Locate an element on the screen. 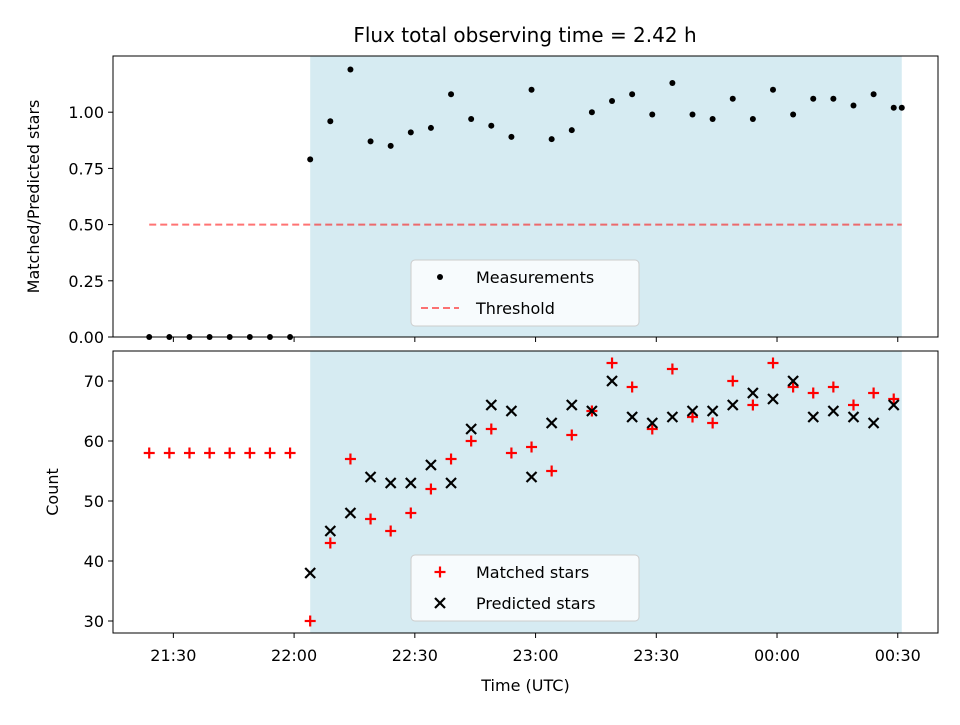 This screenshot has width=960, height=725. y-tick-label: 30 is located at coordinates (94, 621).